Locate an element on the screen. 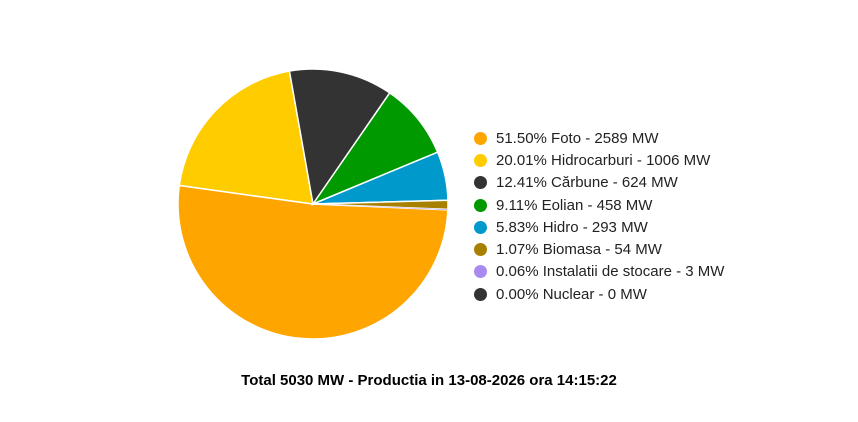 The image size is (858, 422). pie-slice-foto is located at coordinates (313, 262).